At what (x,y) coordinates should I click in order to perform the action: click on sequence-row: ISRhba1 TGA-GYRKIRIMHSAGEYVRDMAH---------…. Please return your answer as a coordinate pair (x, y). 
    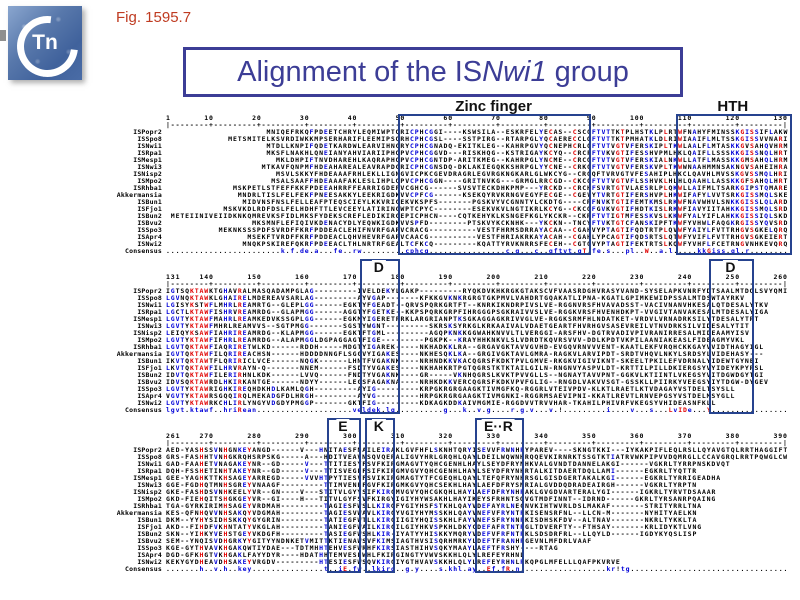
    Looking at the image, I should click on (443, 506).